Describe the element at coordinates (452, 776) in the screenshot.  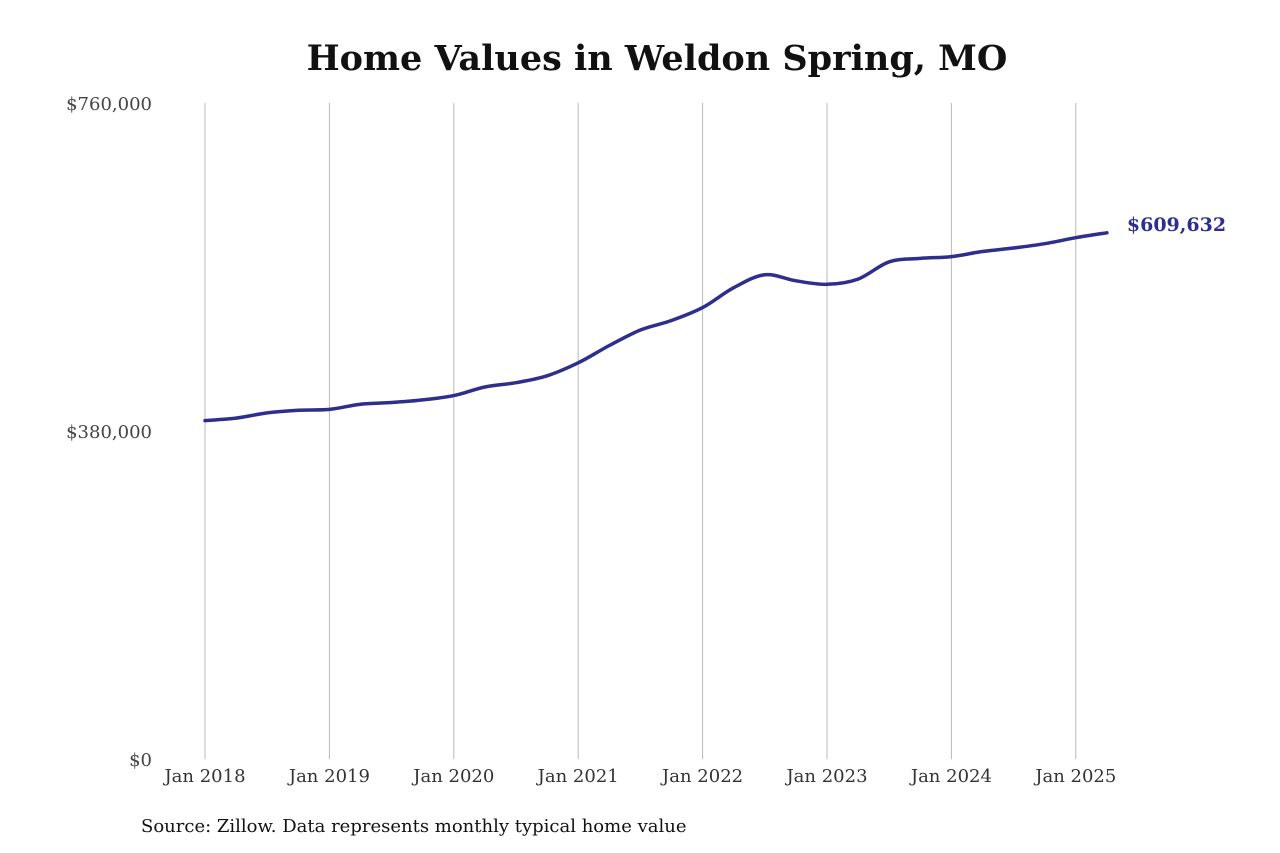
I see `x-tick-label: Jan 2020` at that location.